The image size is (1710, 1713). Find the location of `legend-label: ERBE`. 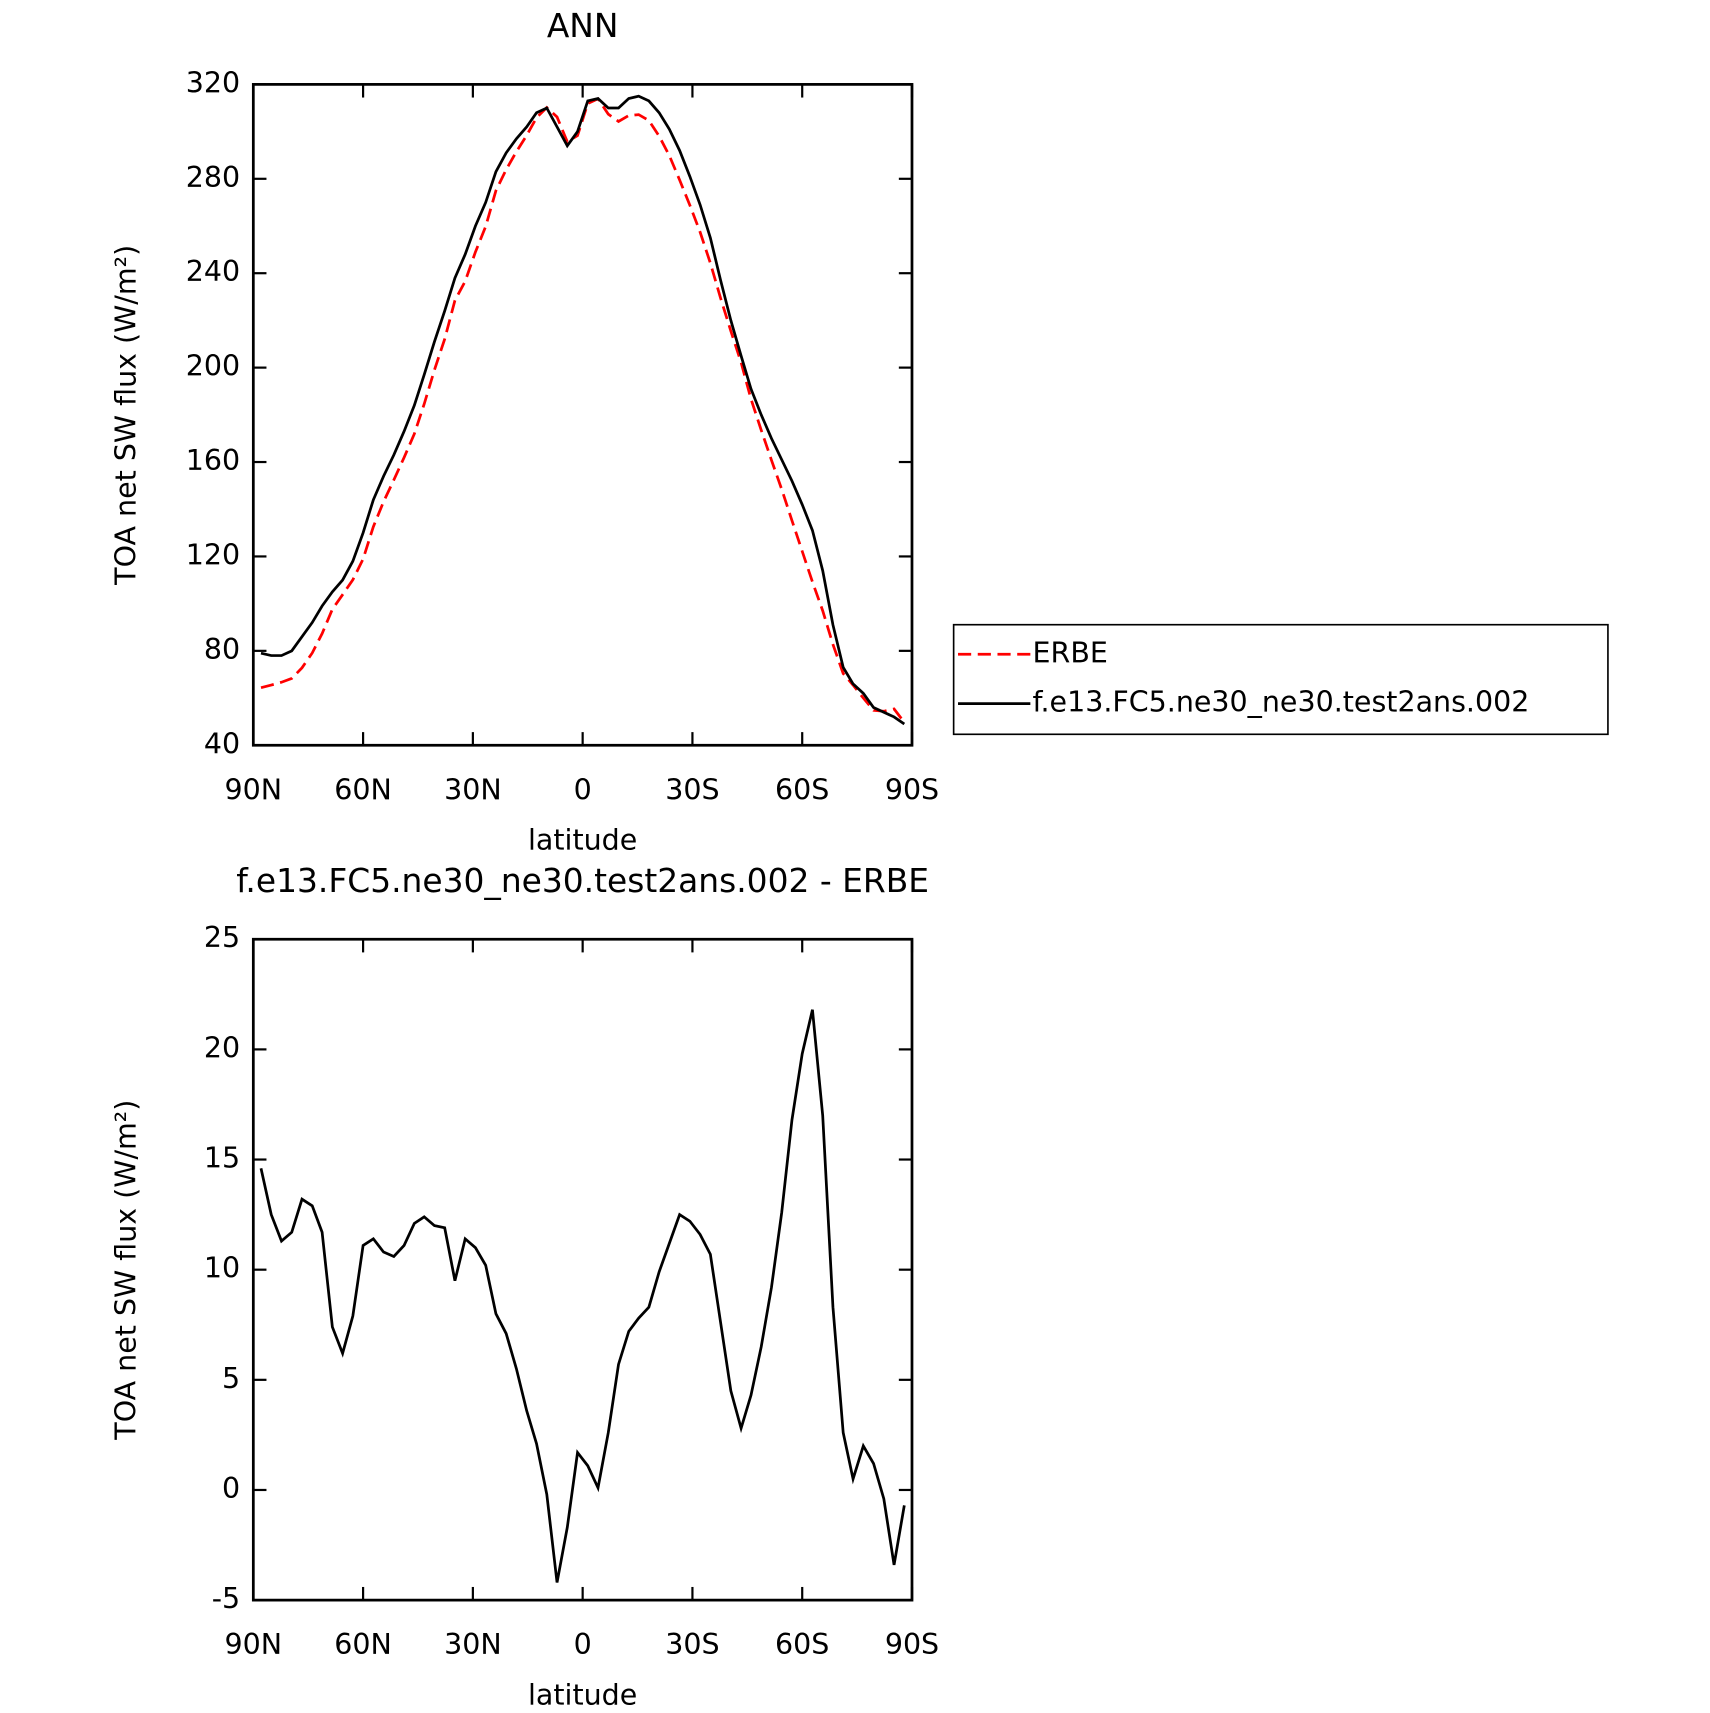

legend-label: ERBE is located at coordinates (1070, 652).